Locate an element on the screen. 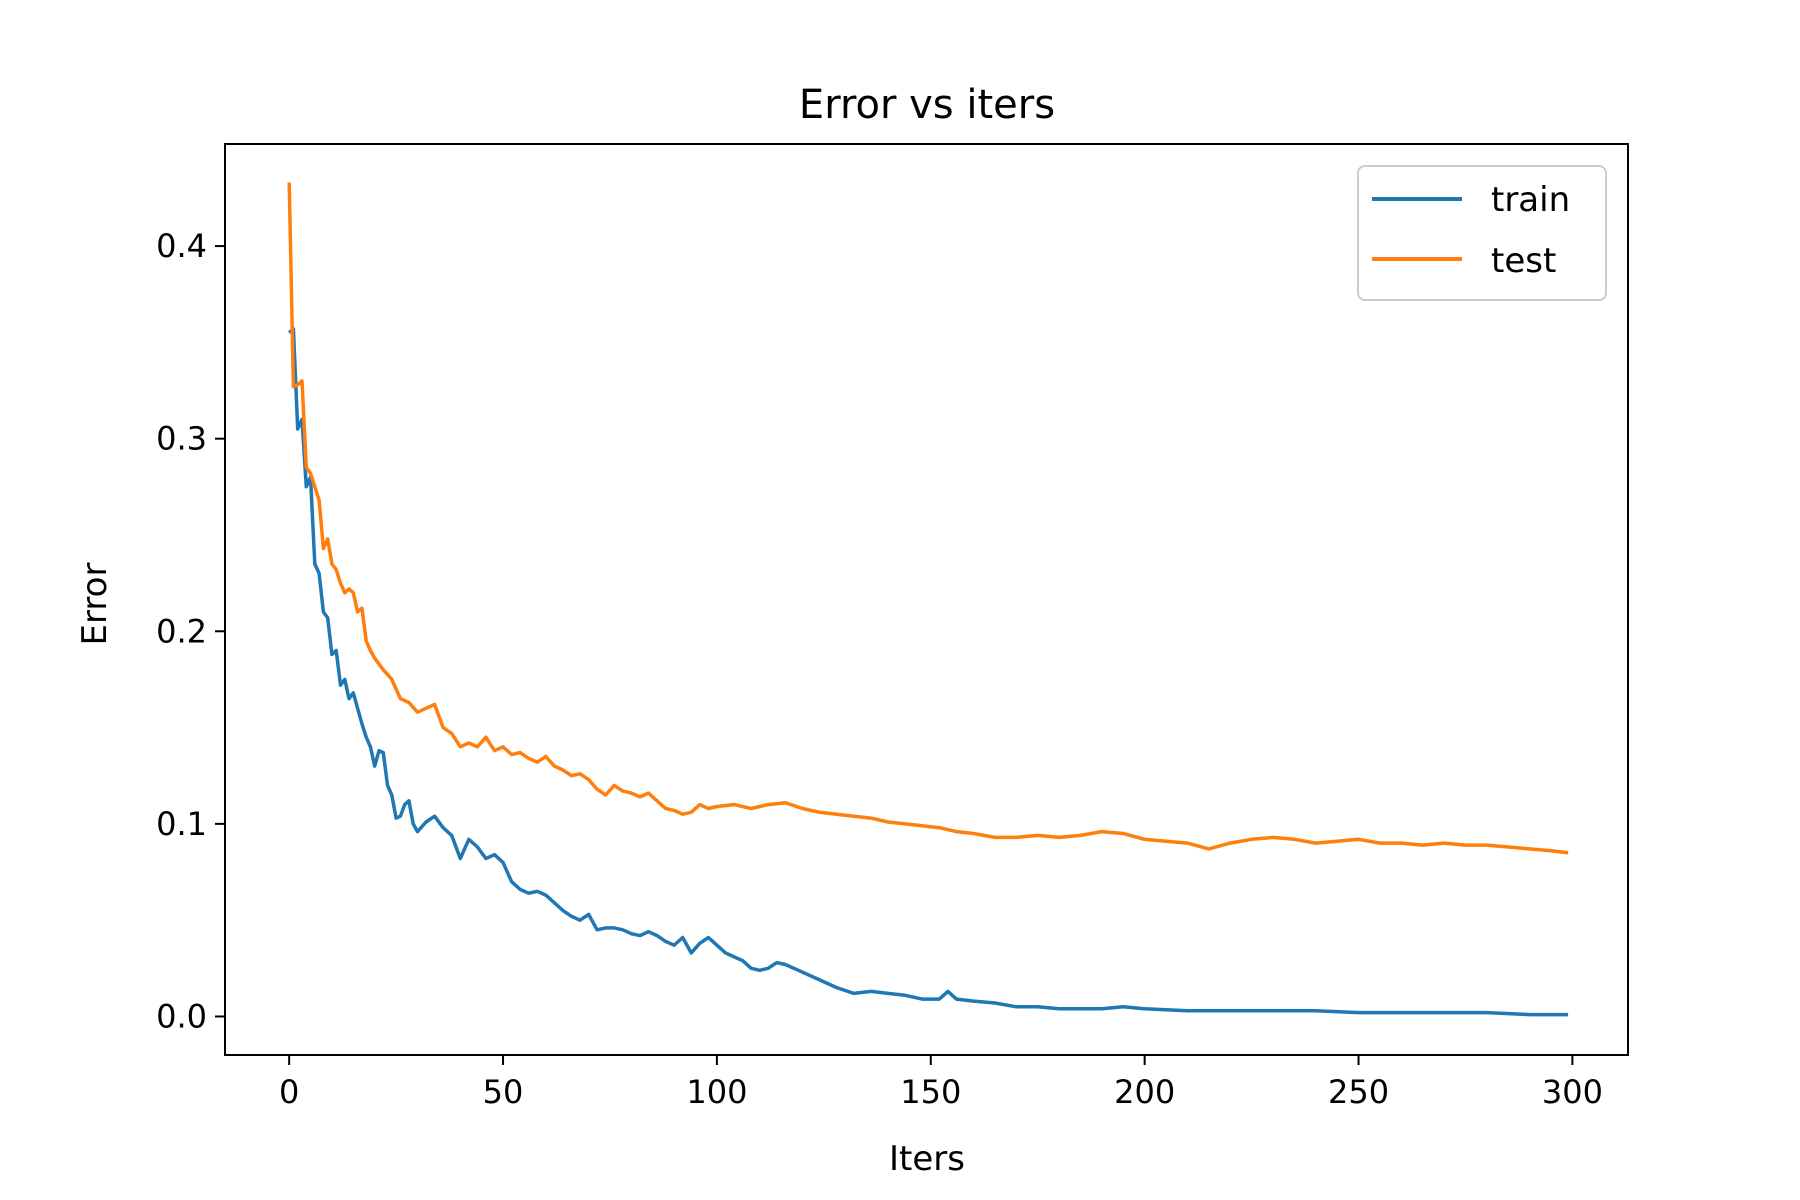  legend: train test is located at coordinates (1482, 233).